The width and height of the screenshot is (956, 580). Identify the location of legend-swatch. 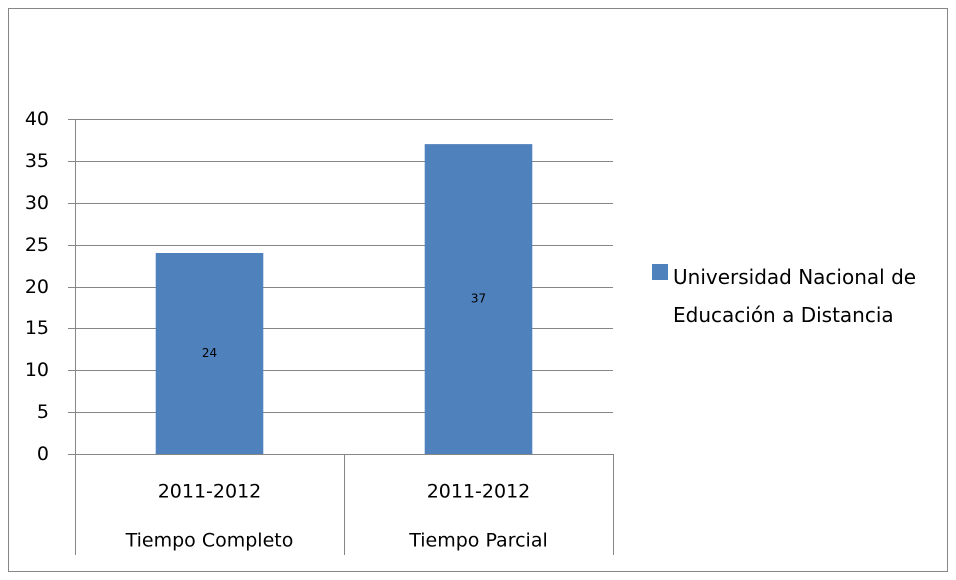
(660, 272).